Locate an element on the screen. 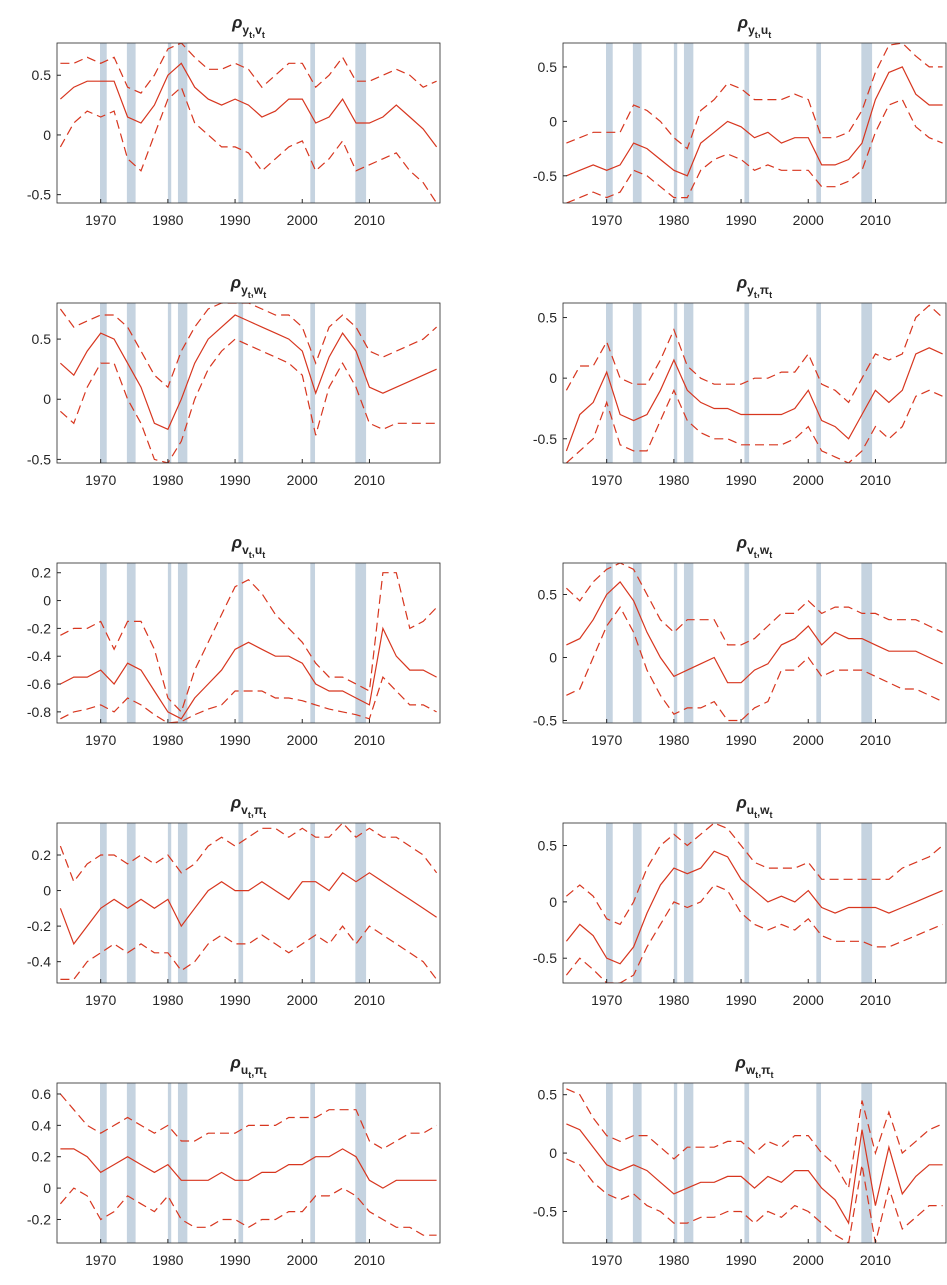 The height and width of the screenshot is (1285, 947). y-tick-label: -0.8 is located at coordinates (39, 712).